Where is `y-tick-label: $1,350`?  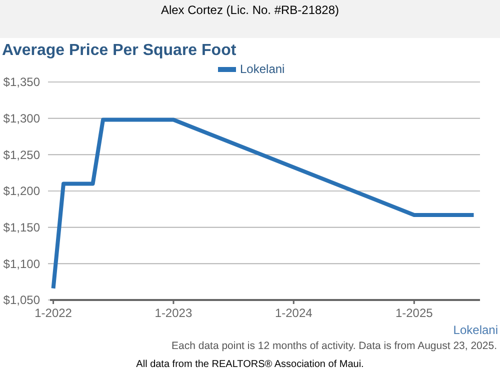 y-tick-label: $1,350 is located at coordinates (21, 82).